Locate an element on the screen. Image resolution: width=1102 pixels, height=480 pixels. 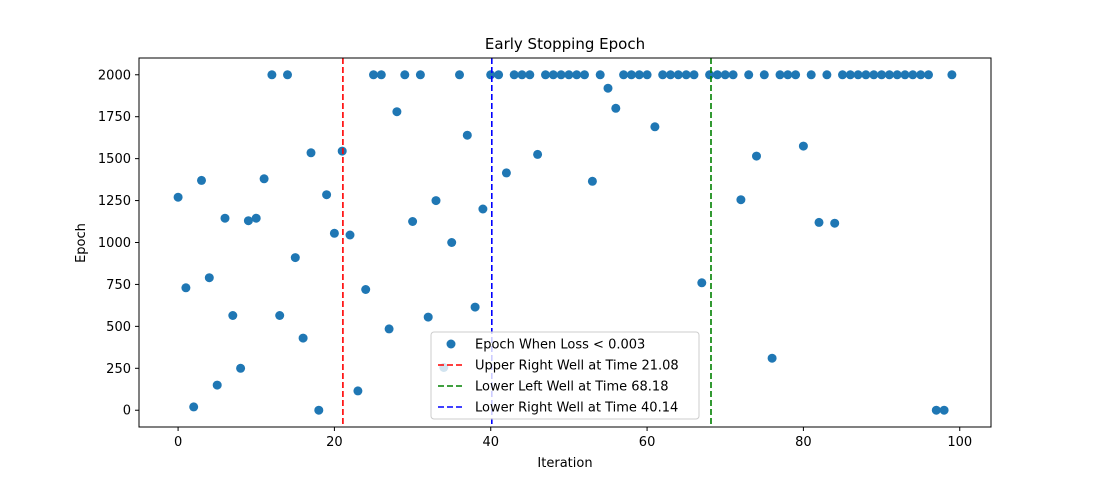
x-tick-label: 60 is located at coordinates (647, 442).